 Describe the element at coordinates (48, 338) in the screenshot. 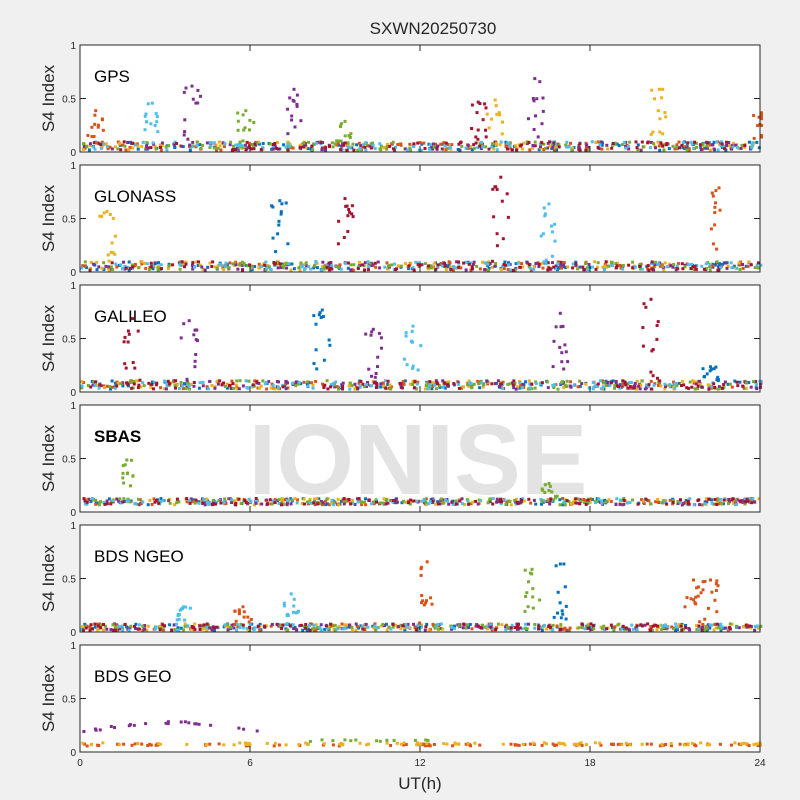

I see `y-axis-label: S4 Index` at that location.